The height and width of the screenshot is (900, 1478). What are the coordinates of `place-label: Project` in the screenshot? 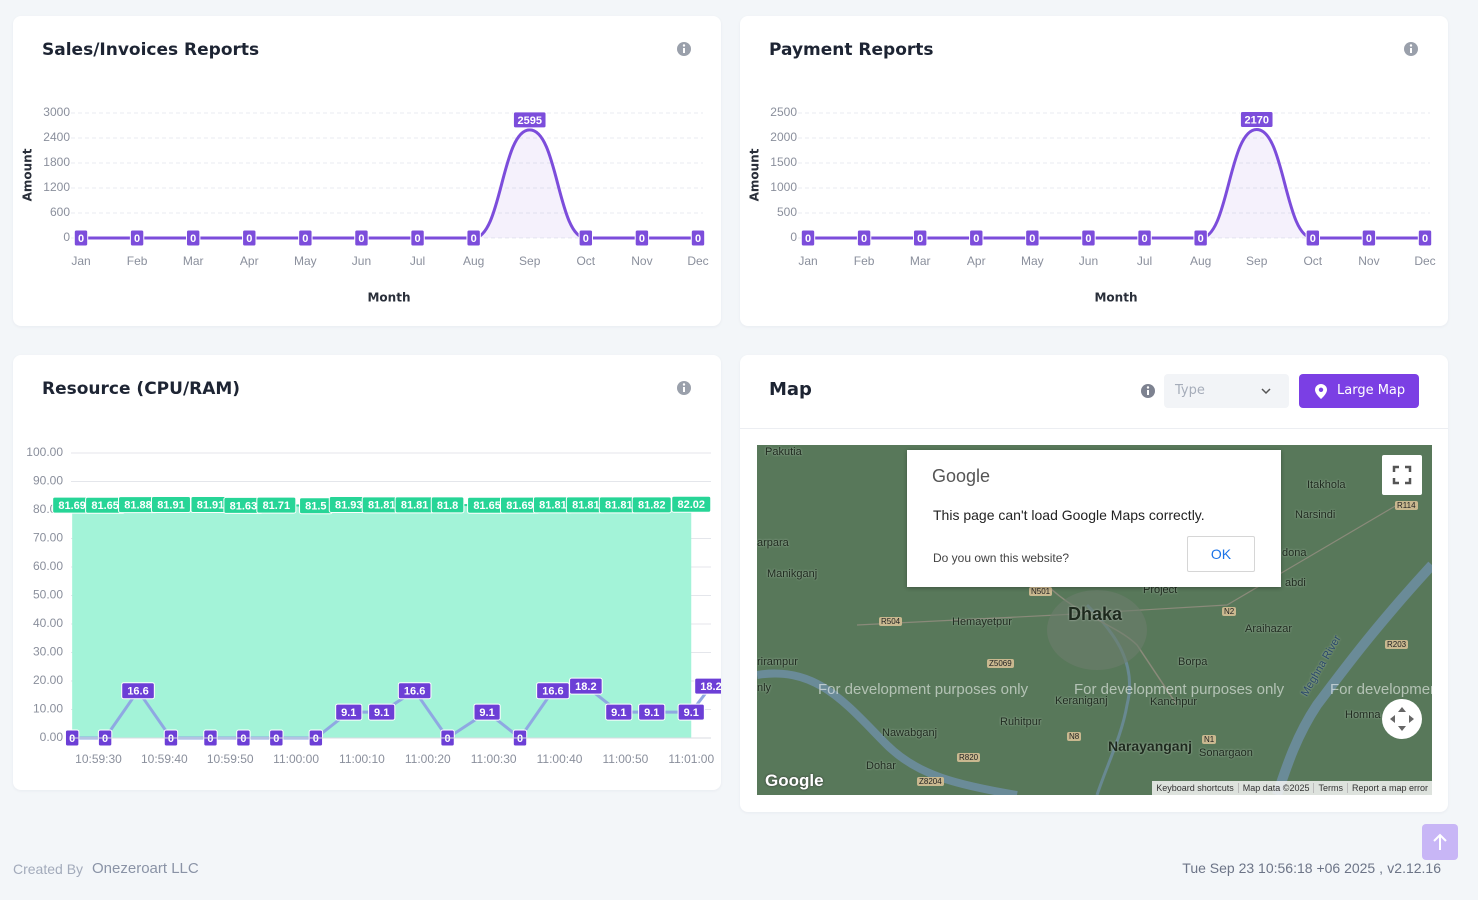 It's located at (1160, 590).